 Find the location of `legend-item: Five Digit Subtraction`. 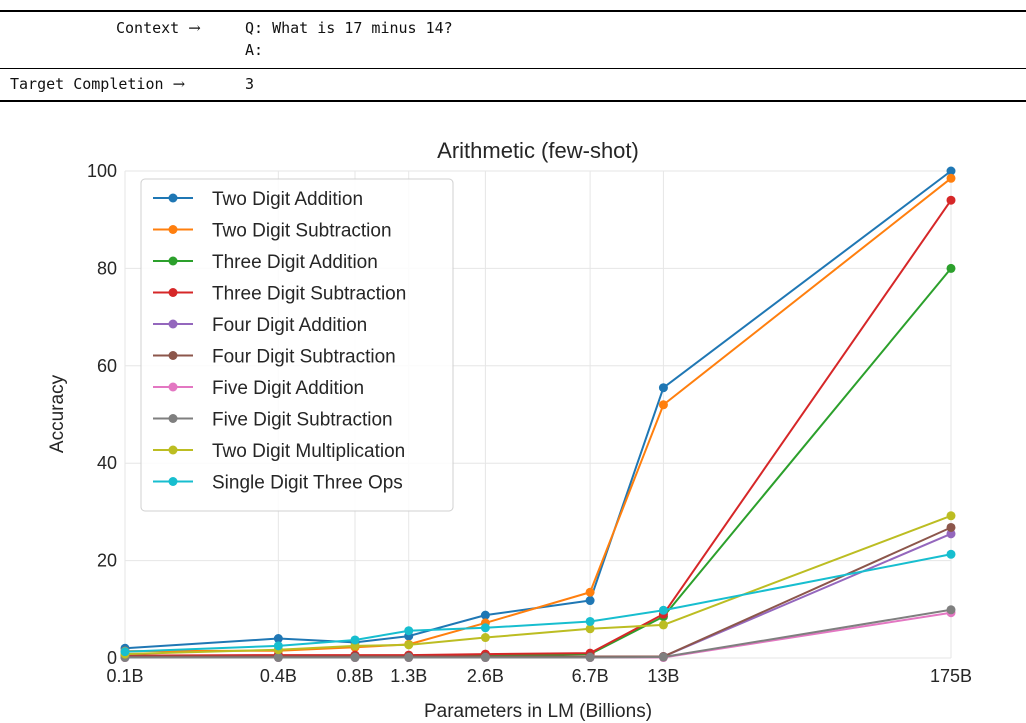

legend-item: Five Digit Subtraction is located at coordinates (273, 420).